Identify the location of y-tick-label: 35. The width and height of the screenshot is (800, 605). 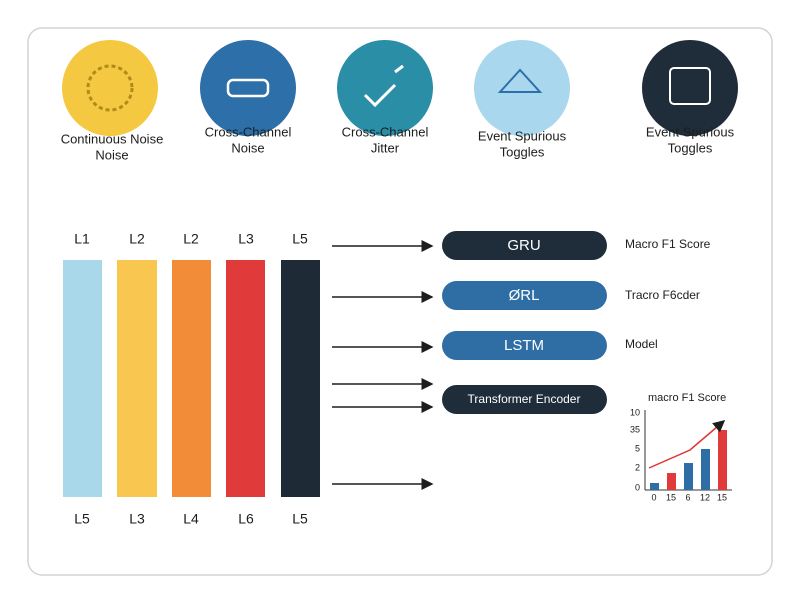
(635, 429).